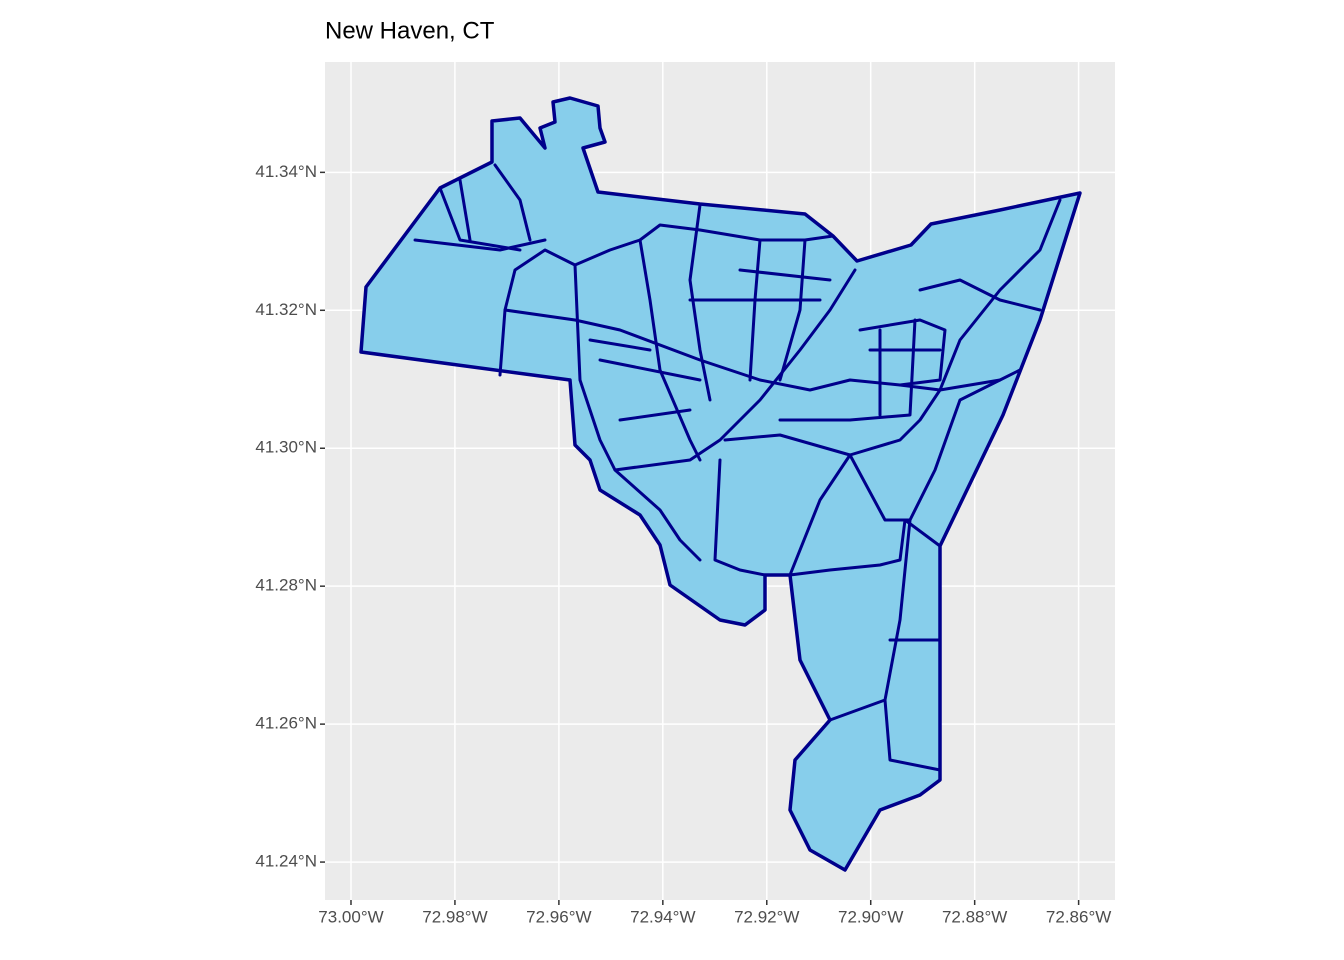 This screenshot has width=1344, height=960. I want to click on x-tick-label: 72.96°W, so click(558, 916).